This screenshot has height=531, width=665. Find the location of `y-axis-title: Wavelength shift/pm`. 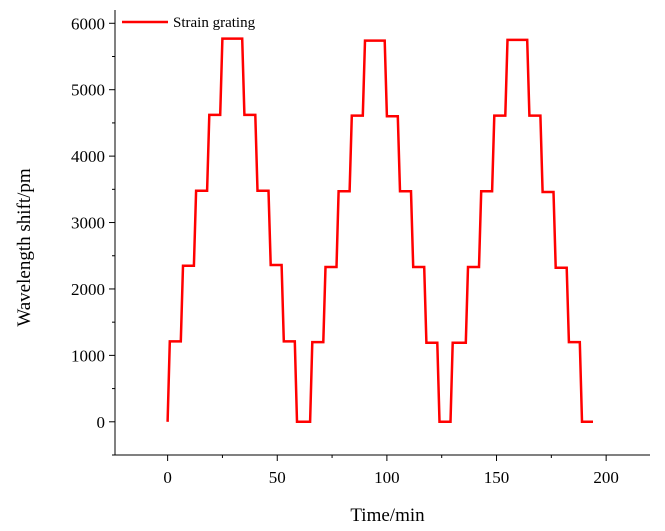

y-axis-title: Wavelength shift/pm is located at coordinates (24, 247).